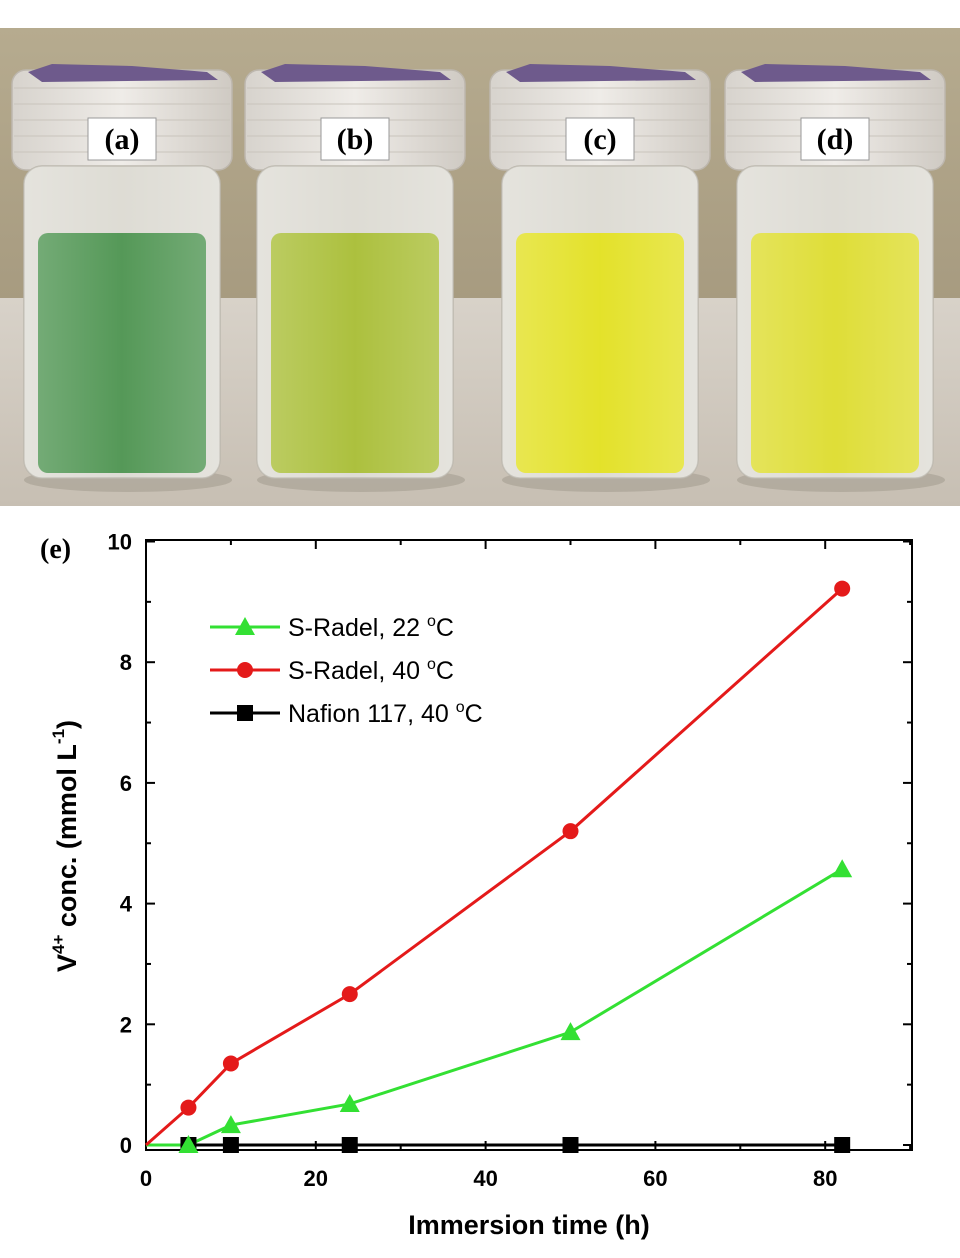  What do you see at coordinates (126, 1145) in the screenshot?
I see `y-tick-label: 0` at bounding box center [126, 1145].